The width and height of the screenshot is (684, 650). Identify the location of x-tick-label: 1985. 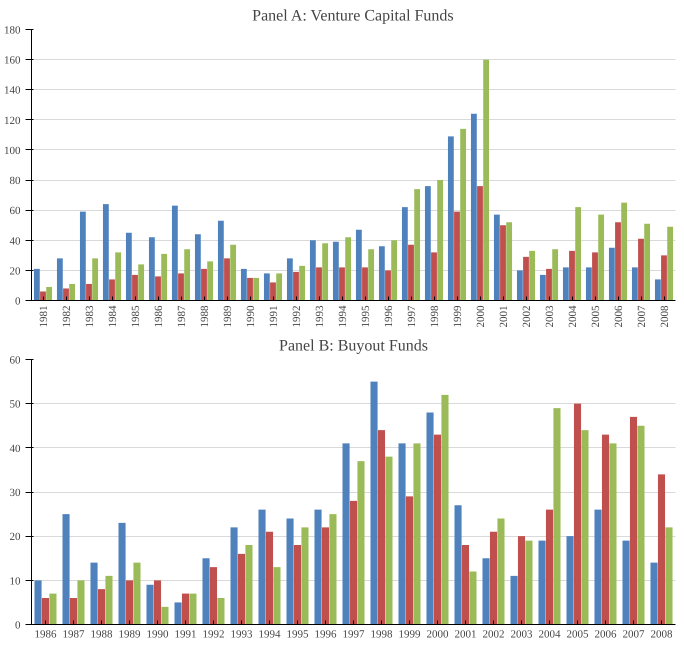
(136, 316).